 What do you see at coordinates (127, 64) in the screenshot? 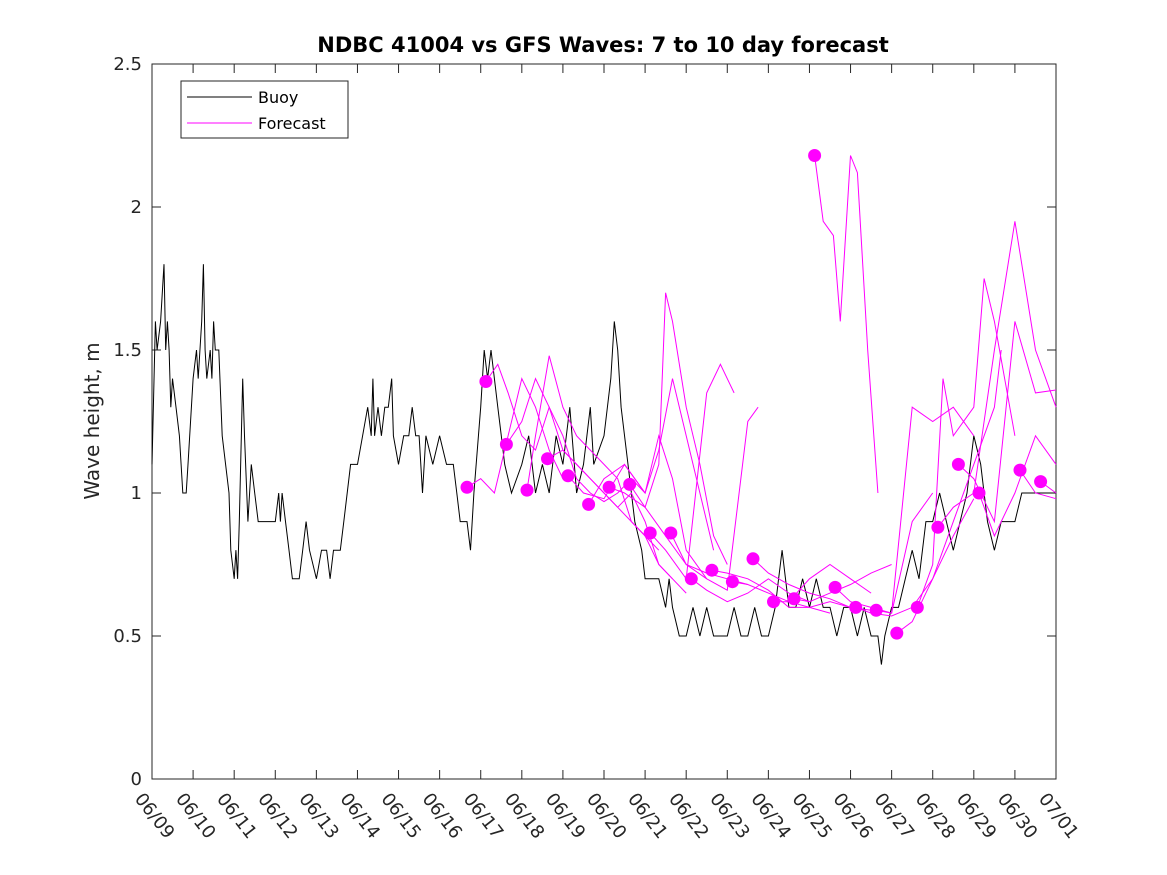
I see `y-tick-label: 2.5` at bounding box center [127, 64].